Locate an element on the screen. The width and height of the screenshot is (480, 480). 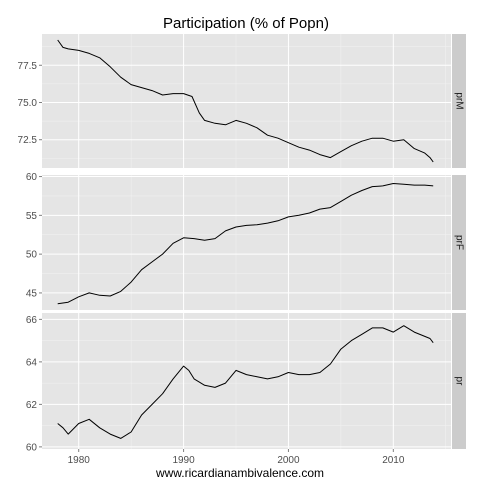
facet-strip-label: prF is located at coordinates (459, 242).